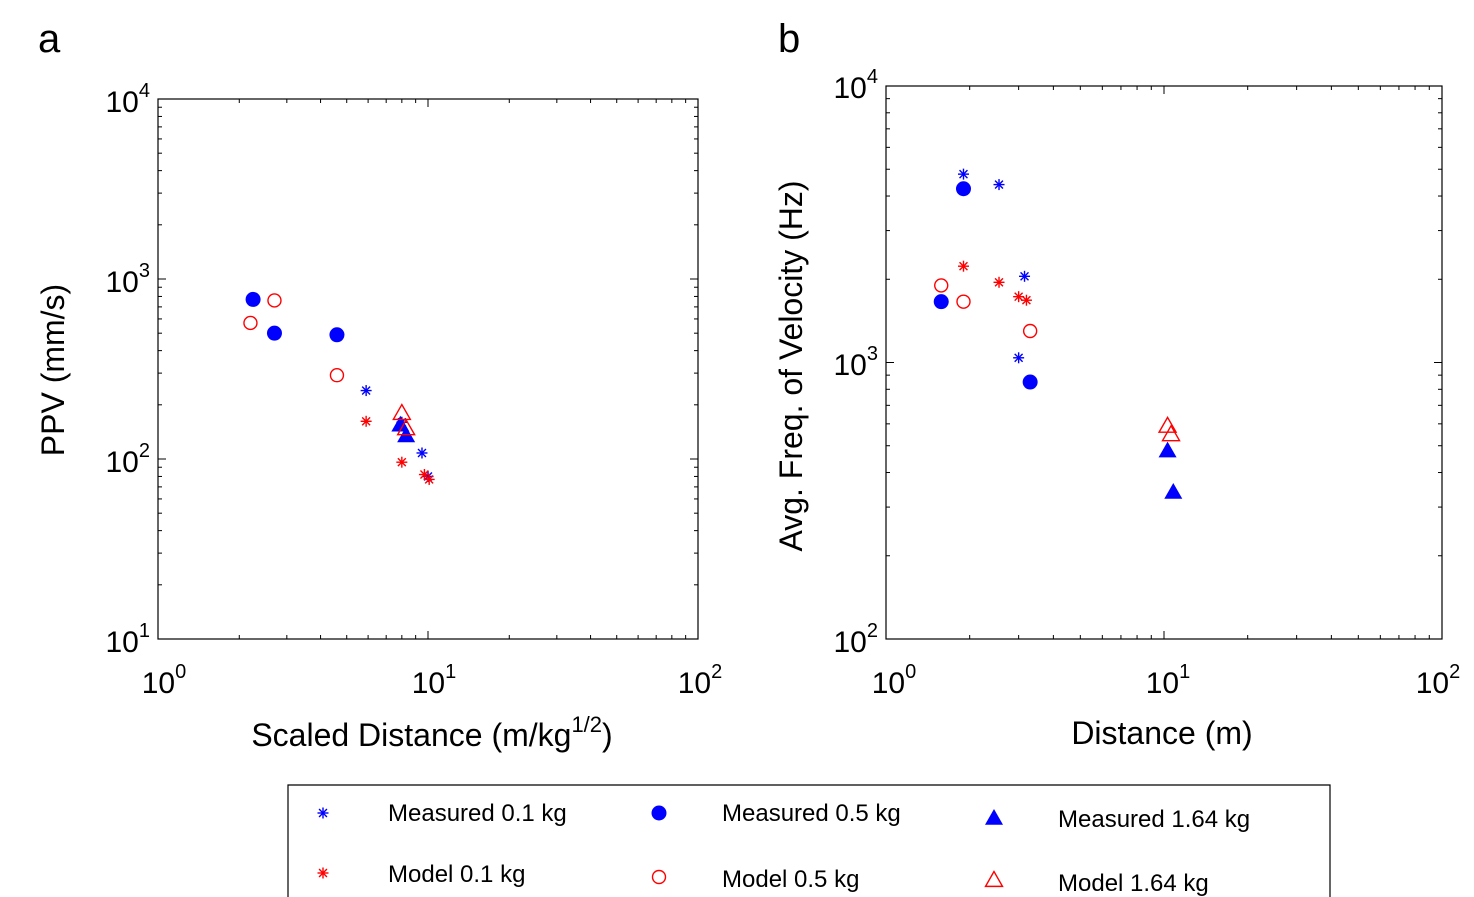  What do you see at coordinates (431, 732) in the screenshot?
I see `x-axis-label-a: Scaled Distance (m/kg1/2)` at bounding box center [431, 732].